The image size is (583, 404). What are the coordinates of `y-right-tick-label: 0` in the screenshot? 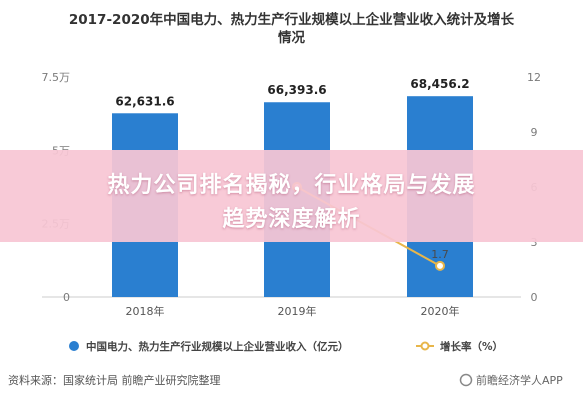 It's located at (534, 297).